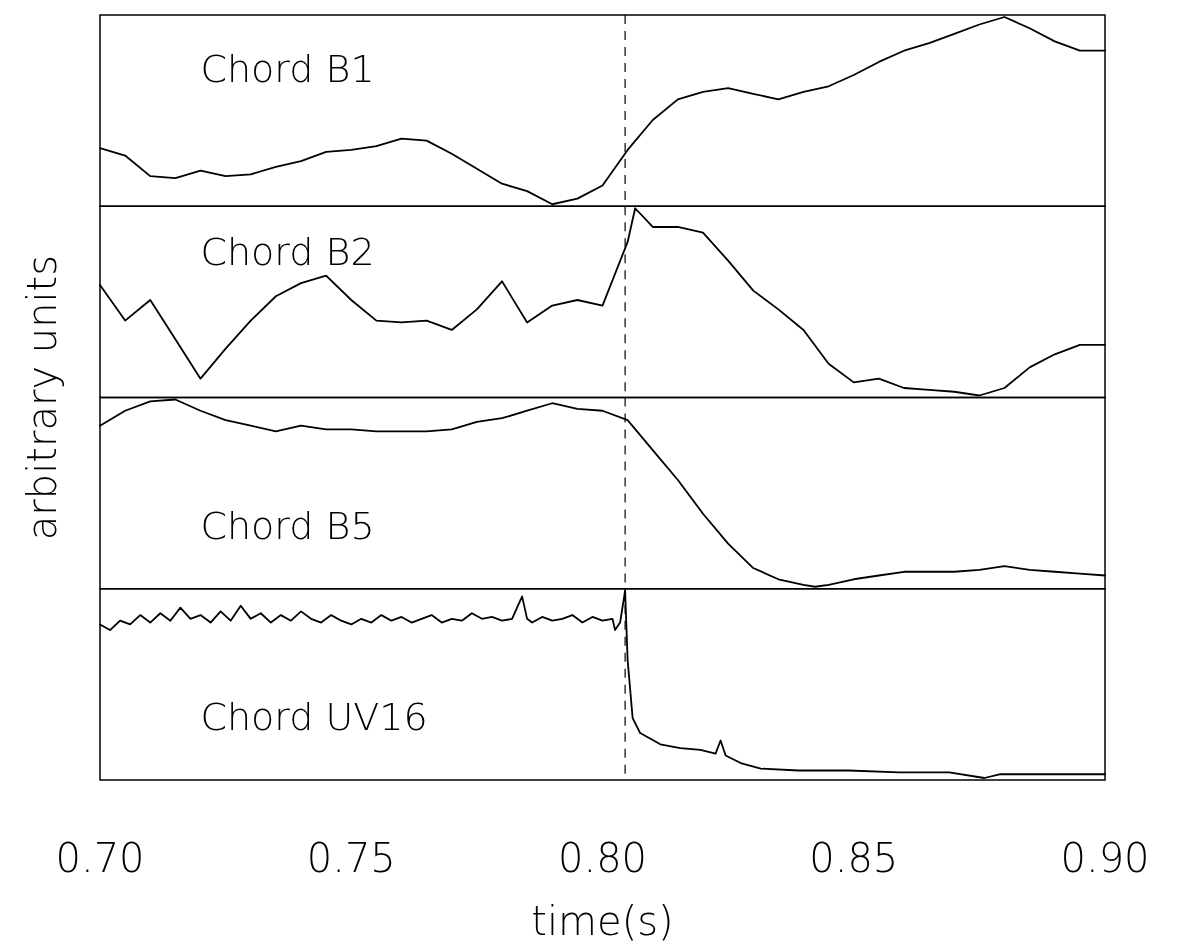  I want to click on annotation: Chord UV16, so click(314, 716).